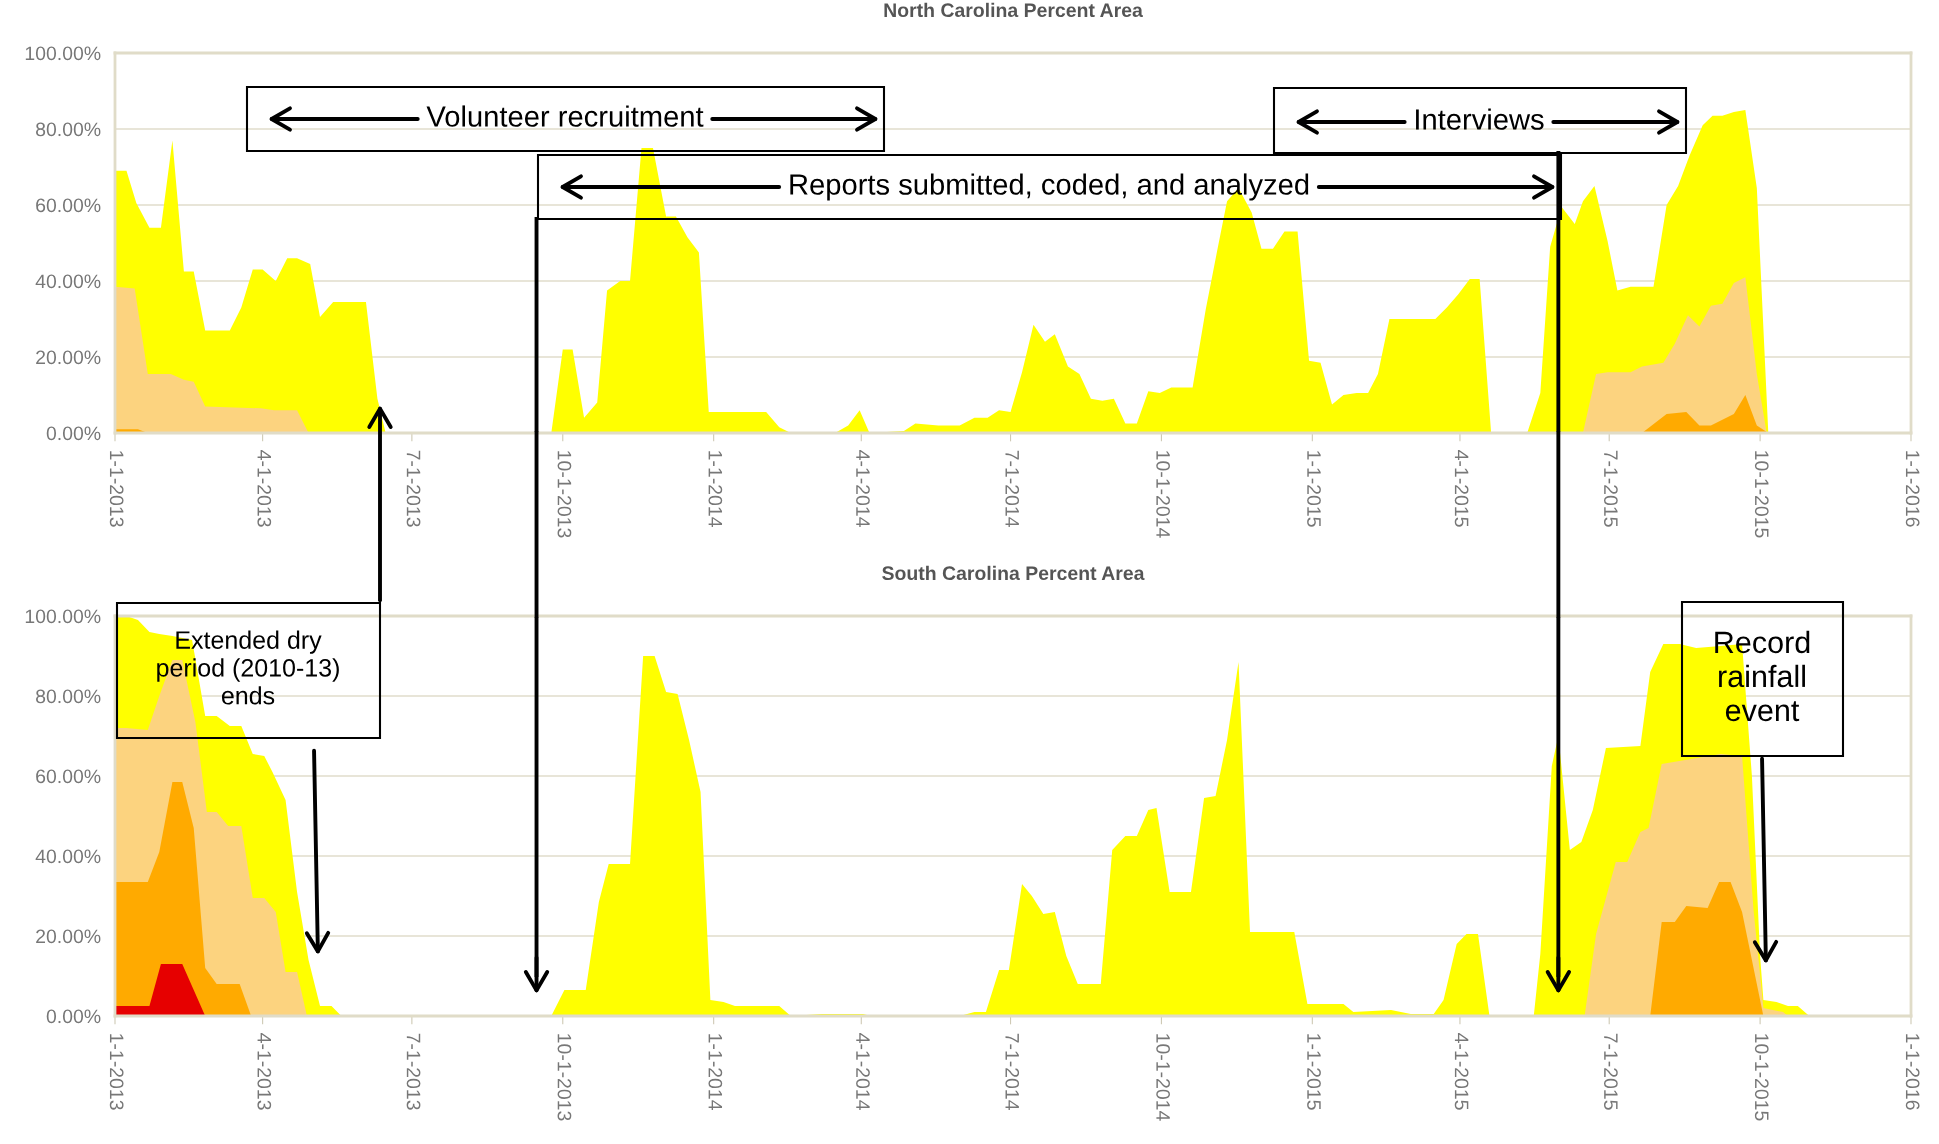  I want to click on chart-title: South Carolina Percent Area, so click(1013, 573).